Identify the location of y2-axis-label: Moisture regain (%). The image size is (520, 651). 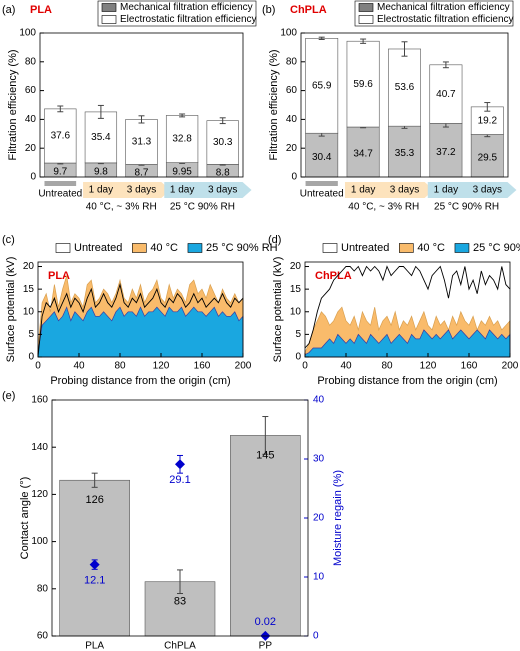
(338, 518).